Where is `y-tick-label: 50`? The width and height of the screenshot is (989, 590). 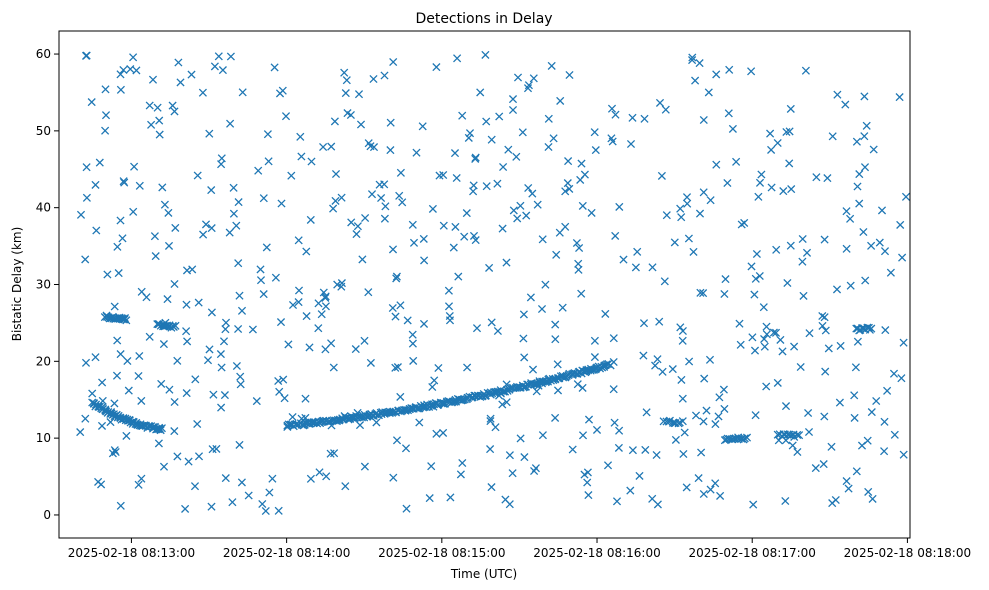
y-tick-label: 50 is located at coordinates (43, 131).